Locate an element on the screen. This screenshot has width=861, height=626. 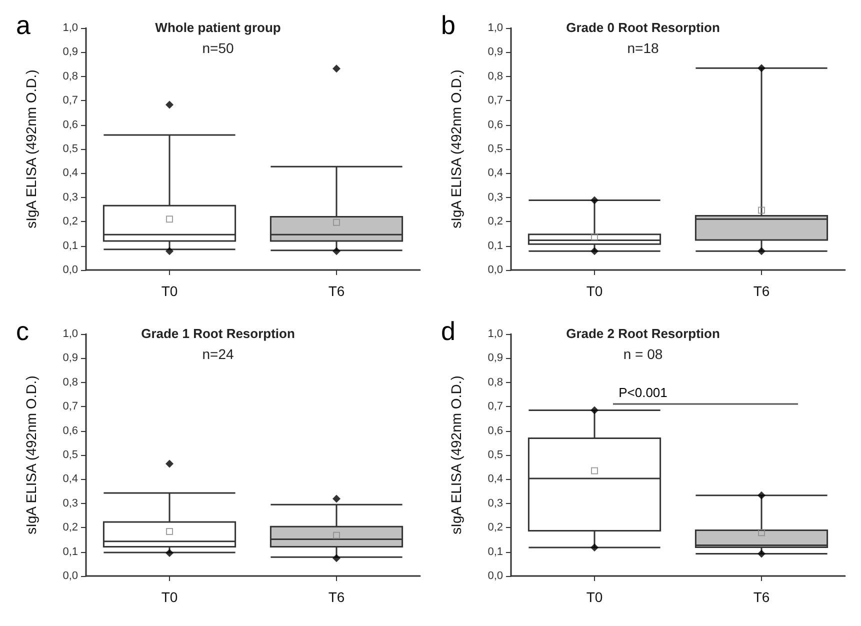
chart-title: Grade 0 Root Resorption is located at coordinates (643, 27).